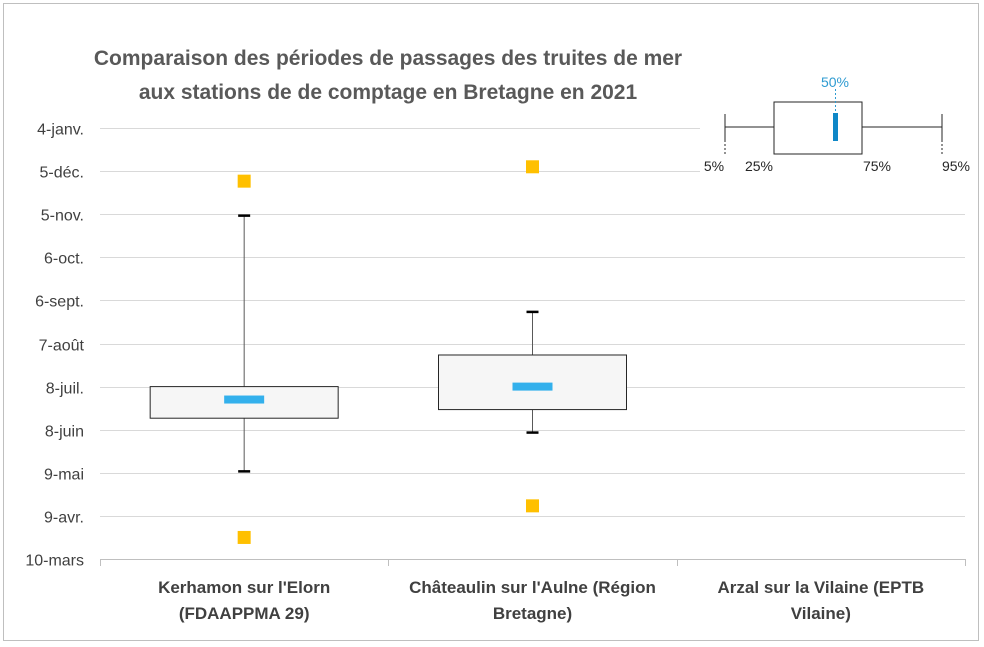  What do you see at coordinates (65, 389) in the screenshot?
I see `y-tick-label: 8-juil.` at bounding box center [65, 389].